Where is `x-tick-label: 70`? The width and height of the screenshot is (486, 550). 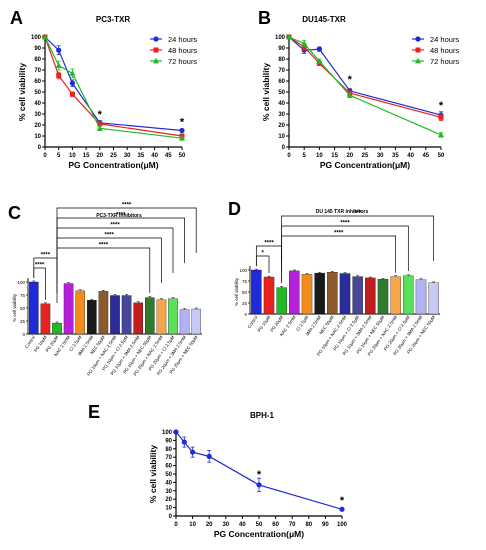
x-tick-label: 70 is located at coordinates (292, 525).